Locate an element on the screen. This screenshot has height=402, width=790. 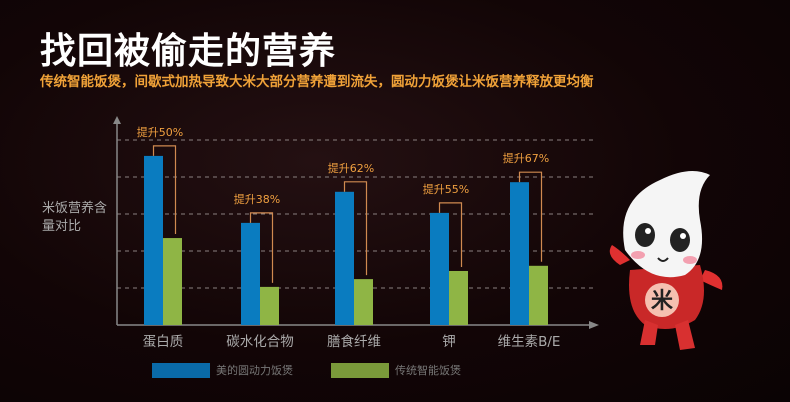
legend-label: 传统智能饭煲 is located at coordinates (428, 370).